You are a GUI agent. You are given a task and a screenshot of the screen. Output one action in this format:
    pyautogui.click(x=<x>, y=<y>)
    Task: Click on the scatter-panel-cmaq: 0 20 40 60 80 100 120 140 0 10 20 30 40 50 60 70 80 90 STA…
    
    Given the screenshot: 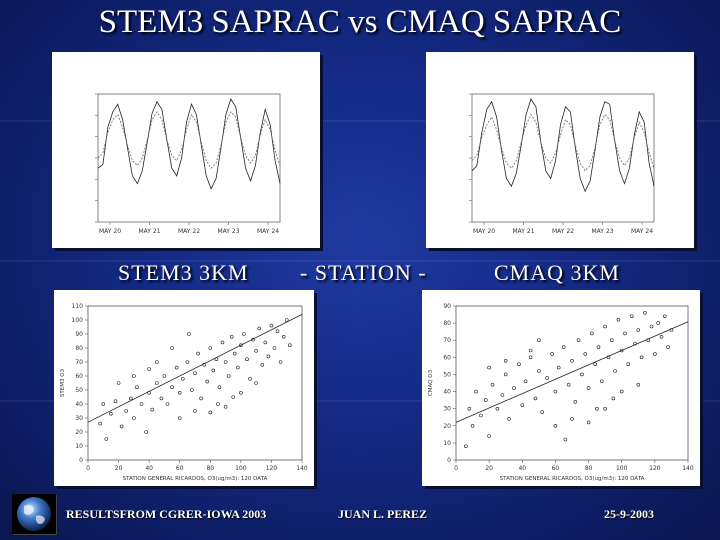 What is the action you would take?
    pyautogui.click(x=561, y=388)
    